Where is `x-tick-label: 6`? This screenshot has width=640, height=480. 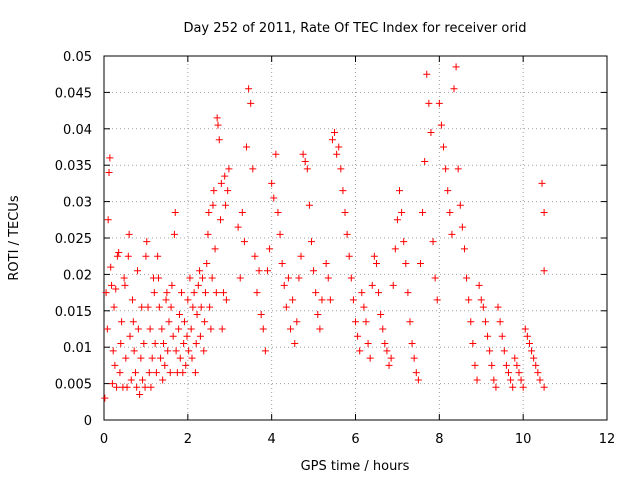 x-tick-label: 6 is located at coordinates (355, 439).